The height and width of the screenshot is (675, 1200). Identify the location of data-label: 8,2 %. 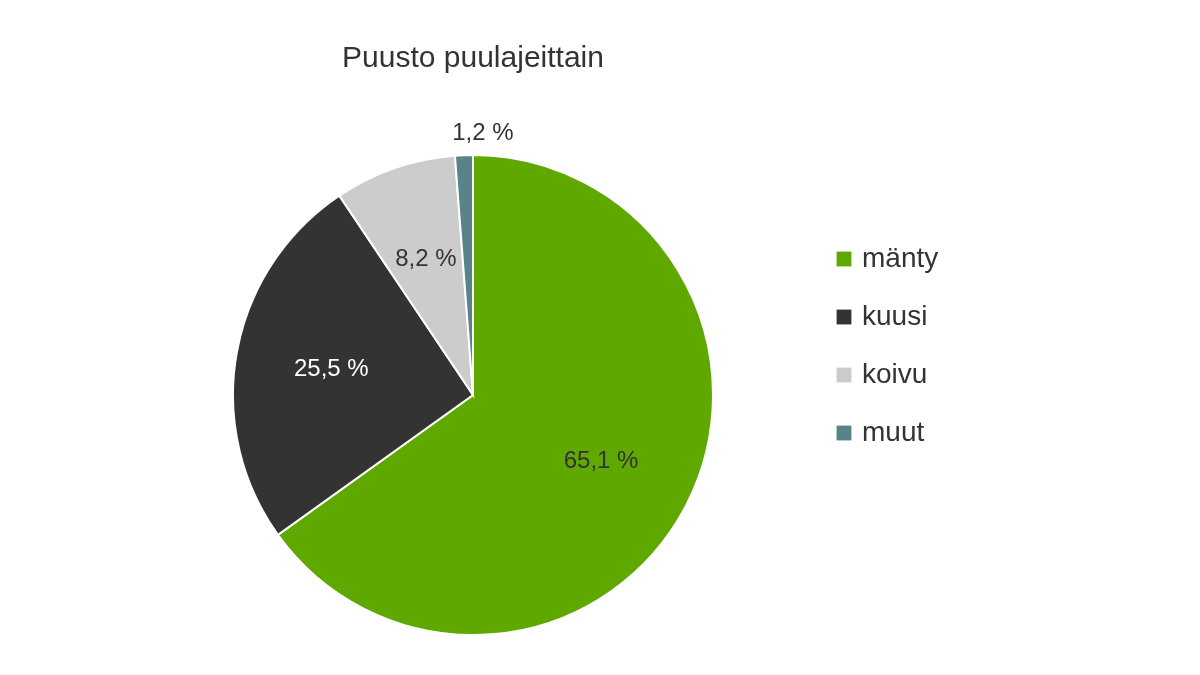
(426, 257).